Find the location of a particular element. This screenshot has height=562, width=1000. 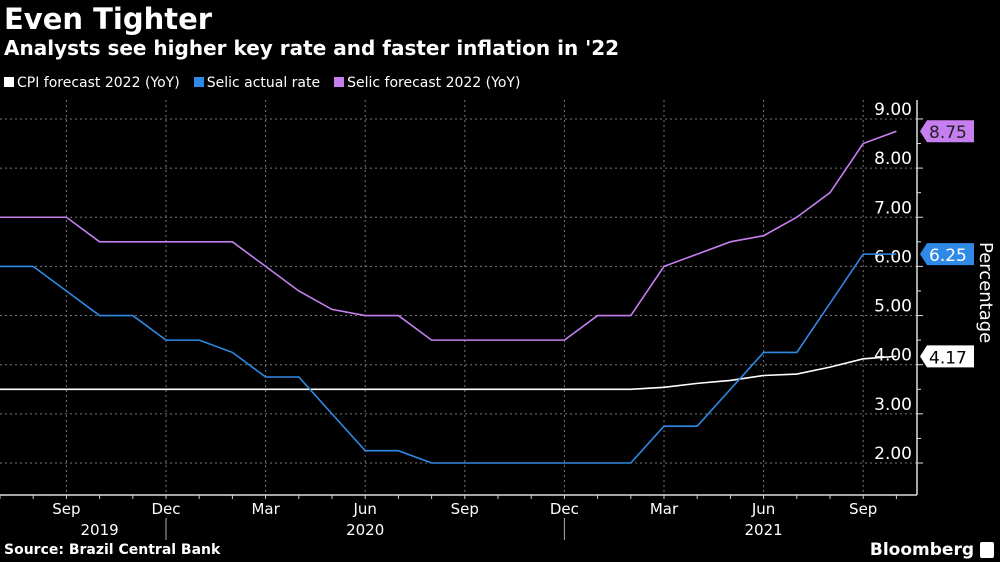

x-year-label: 2021 is located at coordinates (764, 530).